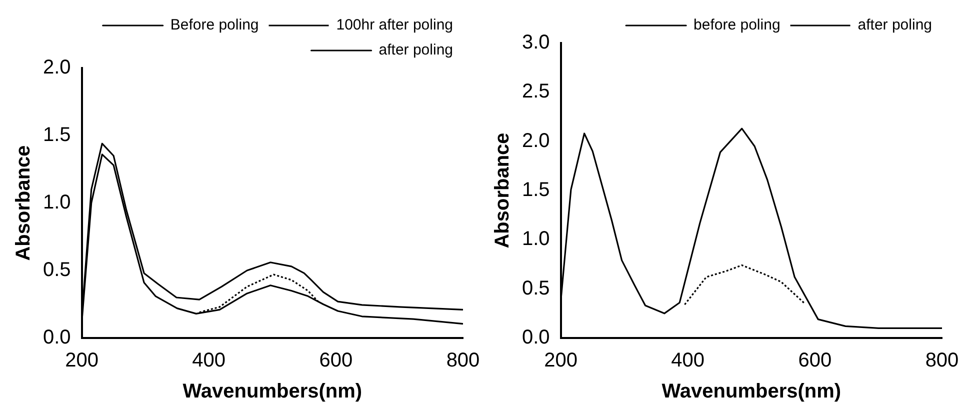  Describe the element at coordinates (214, 25) in the screenshot. I see `legend-label: Before poling` at that location.